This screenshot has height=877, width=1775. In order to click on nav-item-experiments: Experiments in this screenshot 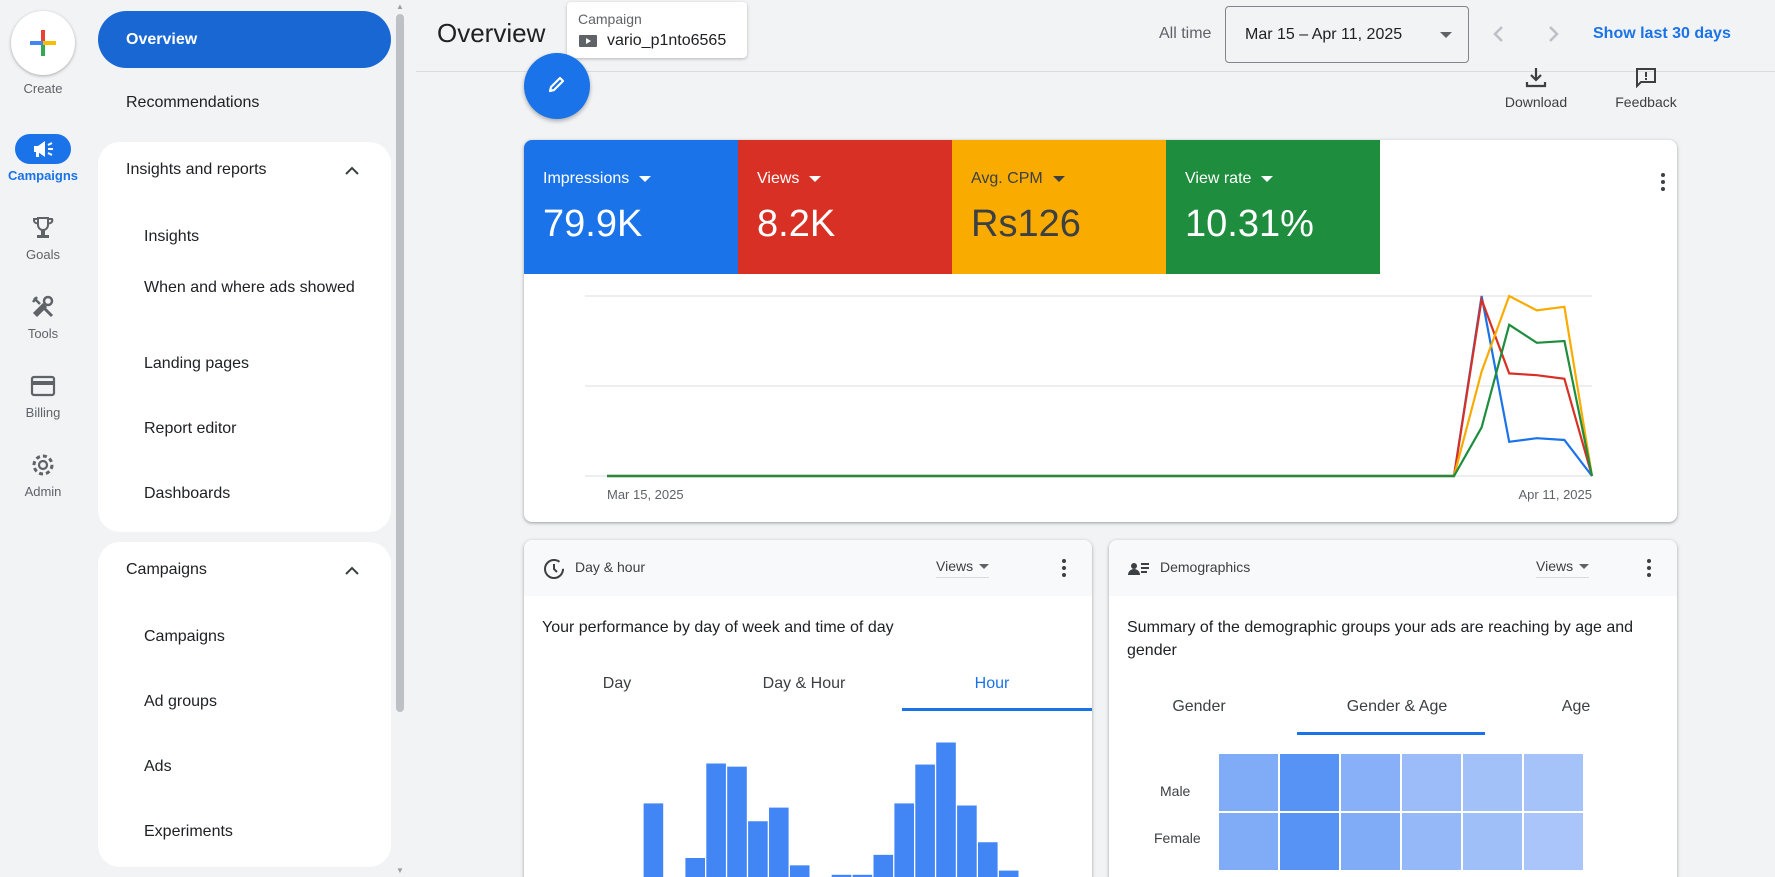, I will do `click(188, 831)`.